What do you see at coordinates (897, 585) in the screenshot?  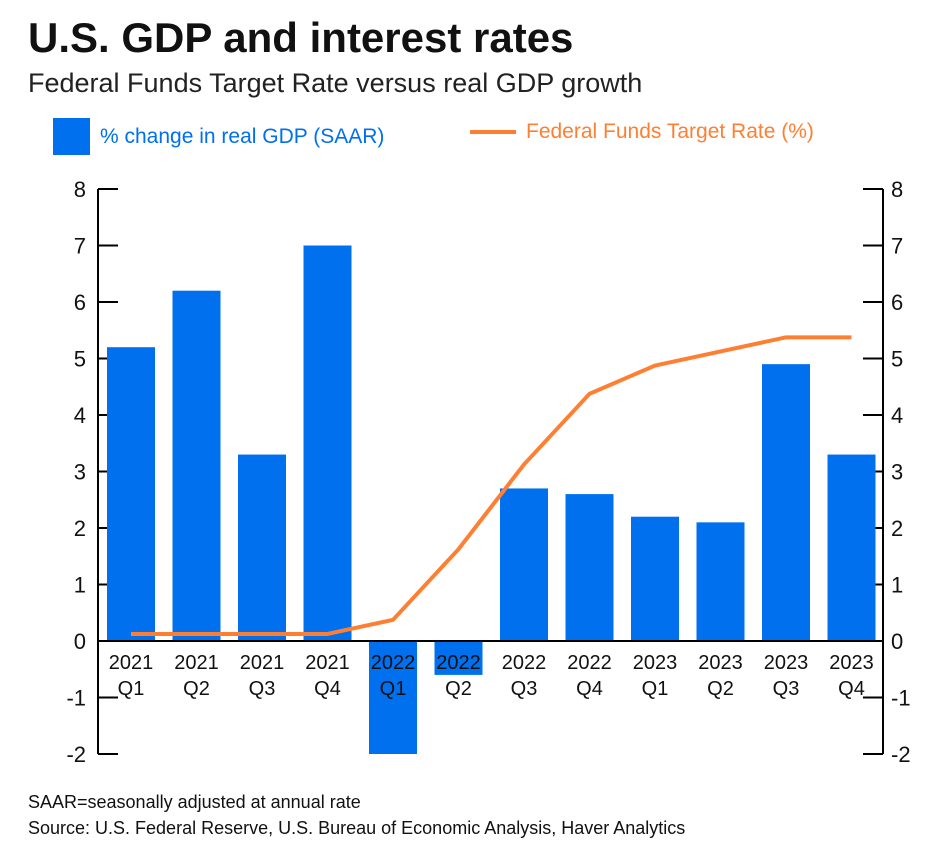 I see `right-tick-label: 1` at bounding box center [897, 585].